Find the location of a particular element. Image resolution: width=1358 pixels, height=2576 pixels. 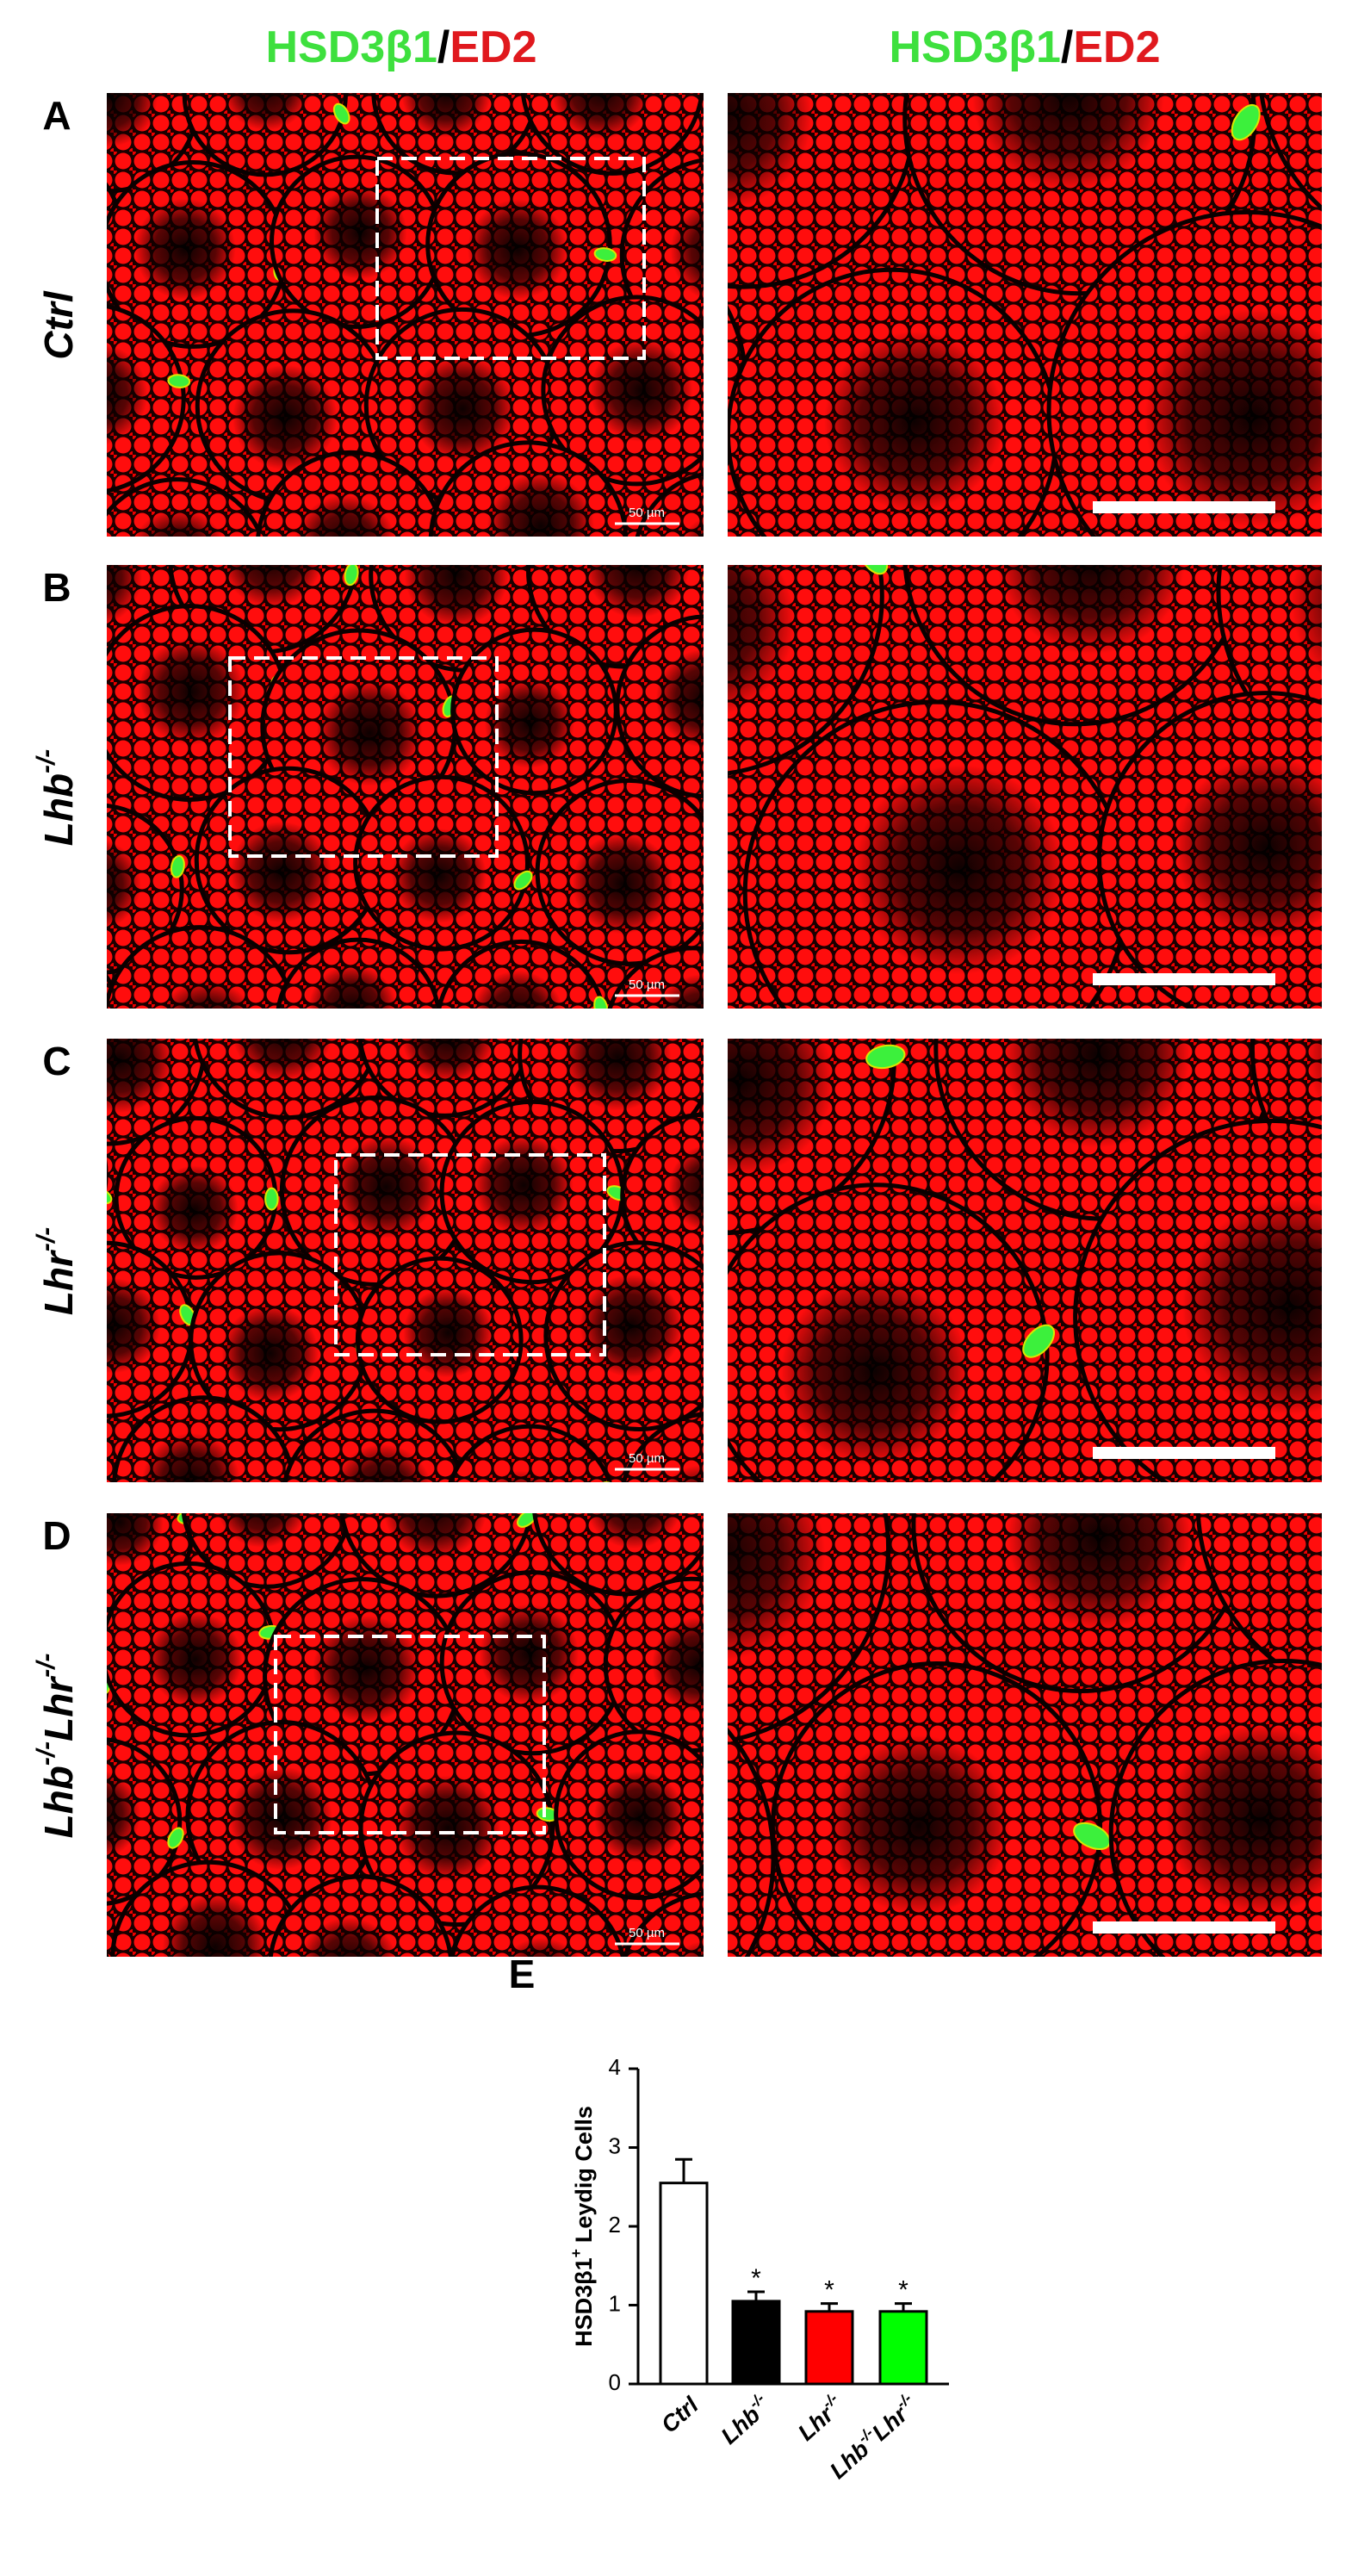

y-tick-label: 3 is located at coordinates (615, 2145).